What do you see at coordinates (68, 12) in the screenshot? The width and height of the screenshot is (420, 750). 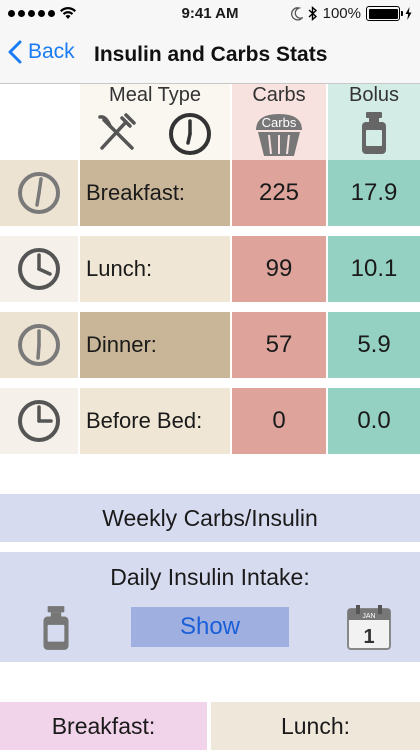 I see `wifi-icon` at bounding box center [68, 12].